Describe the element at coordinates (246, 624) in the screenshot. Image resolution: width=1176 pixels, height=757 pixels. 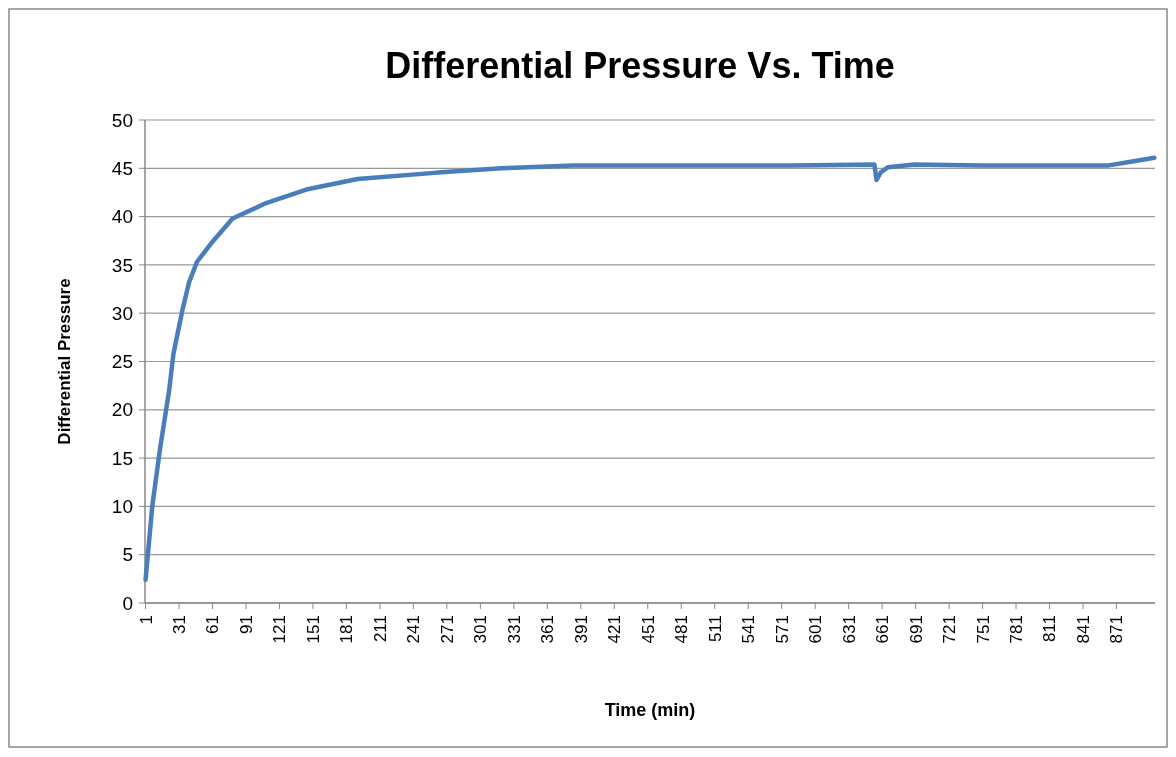
I see `x-tick-label: 91` at that location.